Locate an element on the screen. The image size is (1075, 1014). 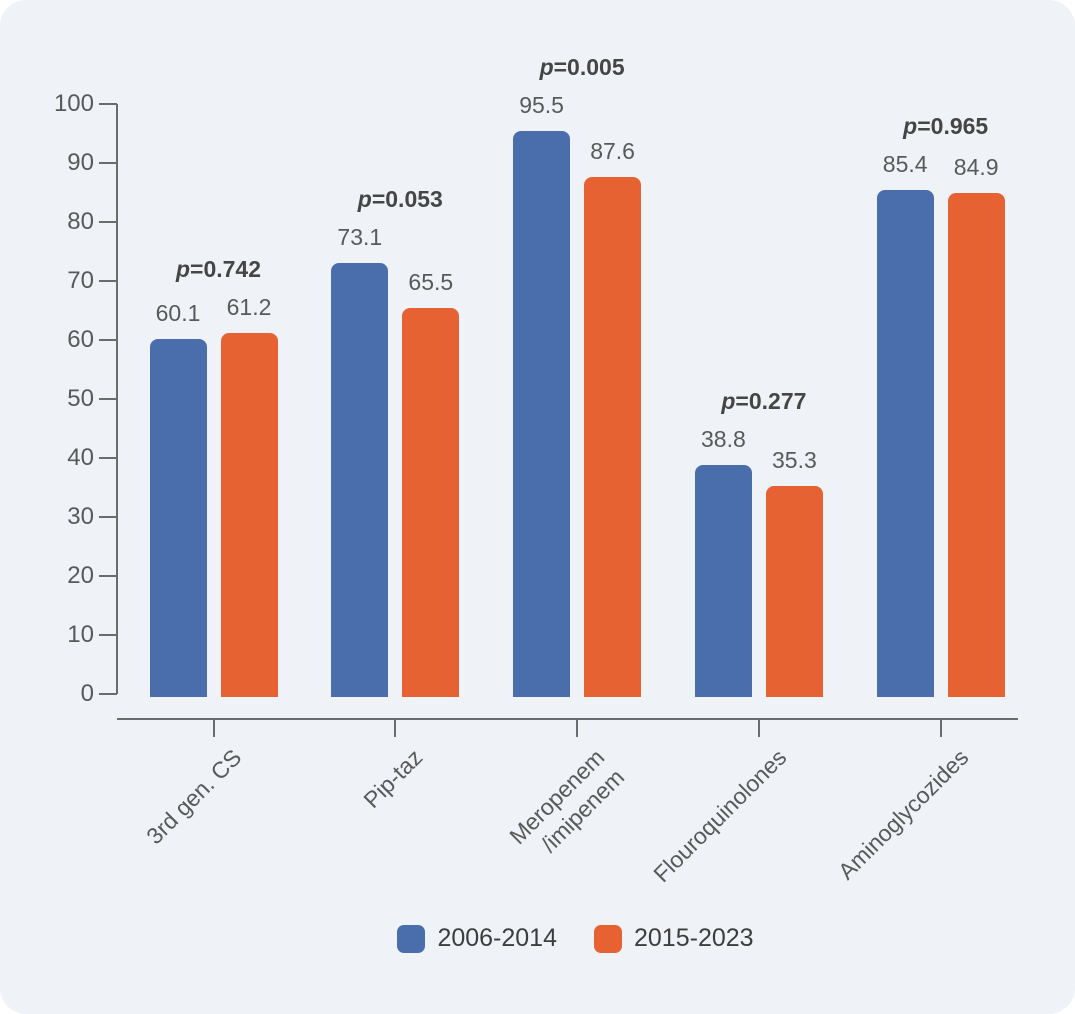
y-tick-label: 50 is located at coordinates (80, 398).